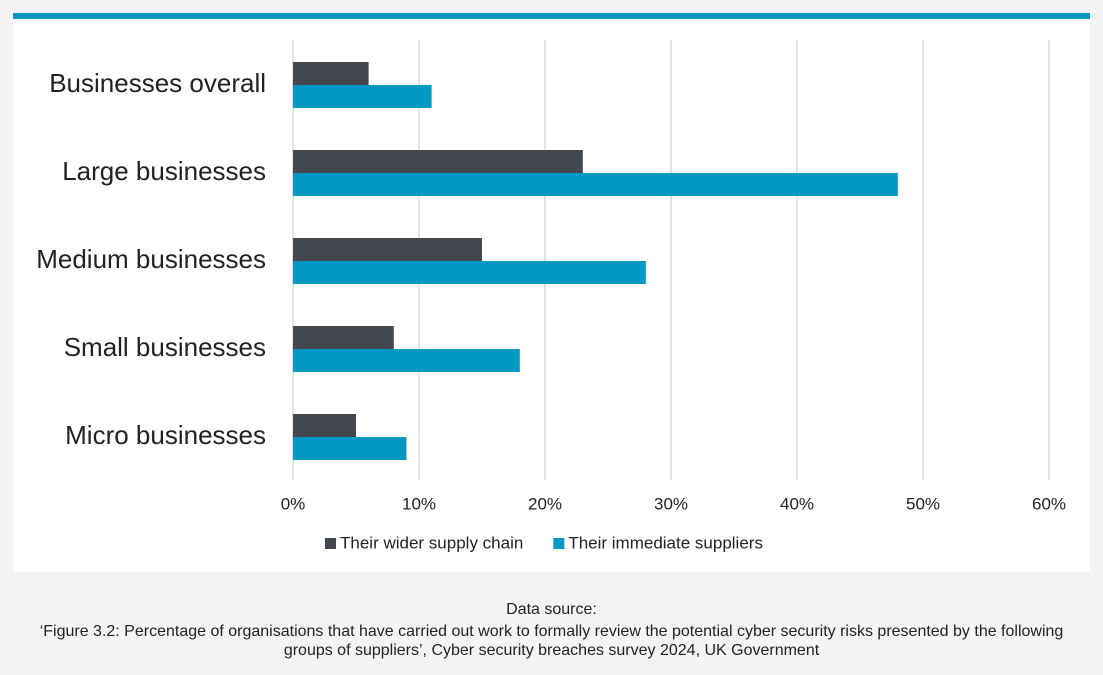 The width and height of the screenshot is (1103, 675). Describe the element at coordinates (165, 435) in the screenshot. I see `y-tick-label: Micro businesses` at that location.